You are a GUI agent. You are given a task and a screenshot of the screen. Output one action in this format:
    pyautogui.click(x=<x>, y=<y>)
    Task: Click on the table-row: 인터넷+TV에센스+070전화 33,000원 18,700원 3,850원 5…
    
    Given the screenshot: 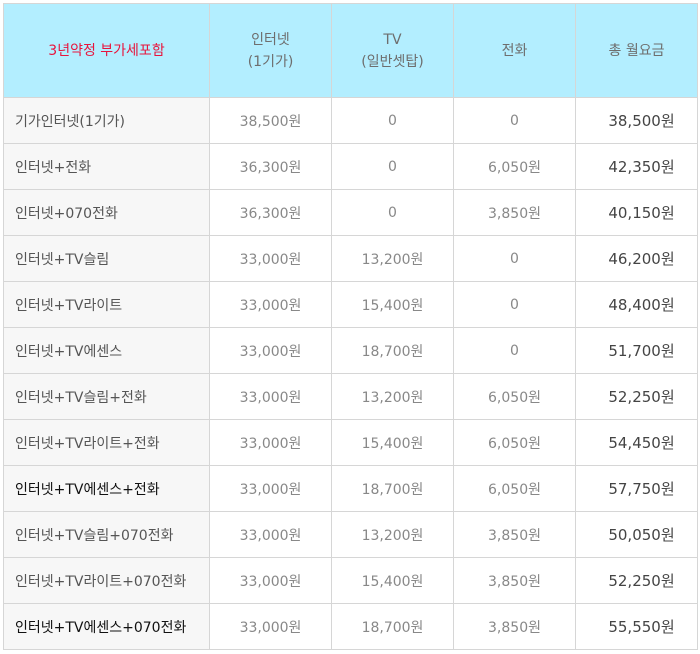 What is the action you would take?
    pyautogui.click(x=350, y=626)
    